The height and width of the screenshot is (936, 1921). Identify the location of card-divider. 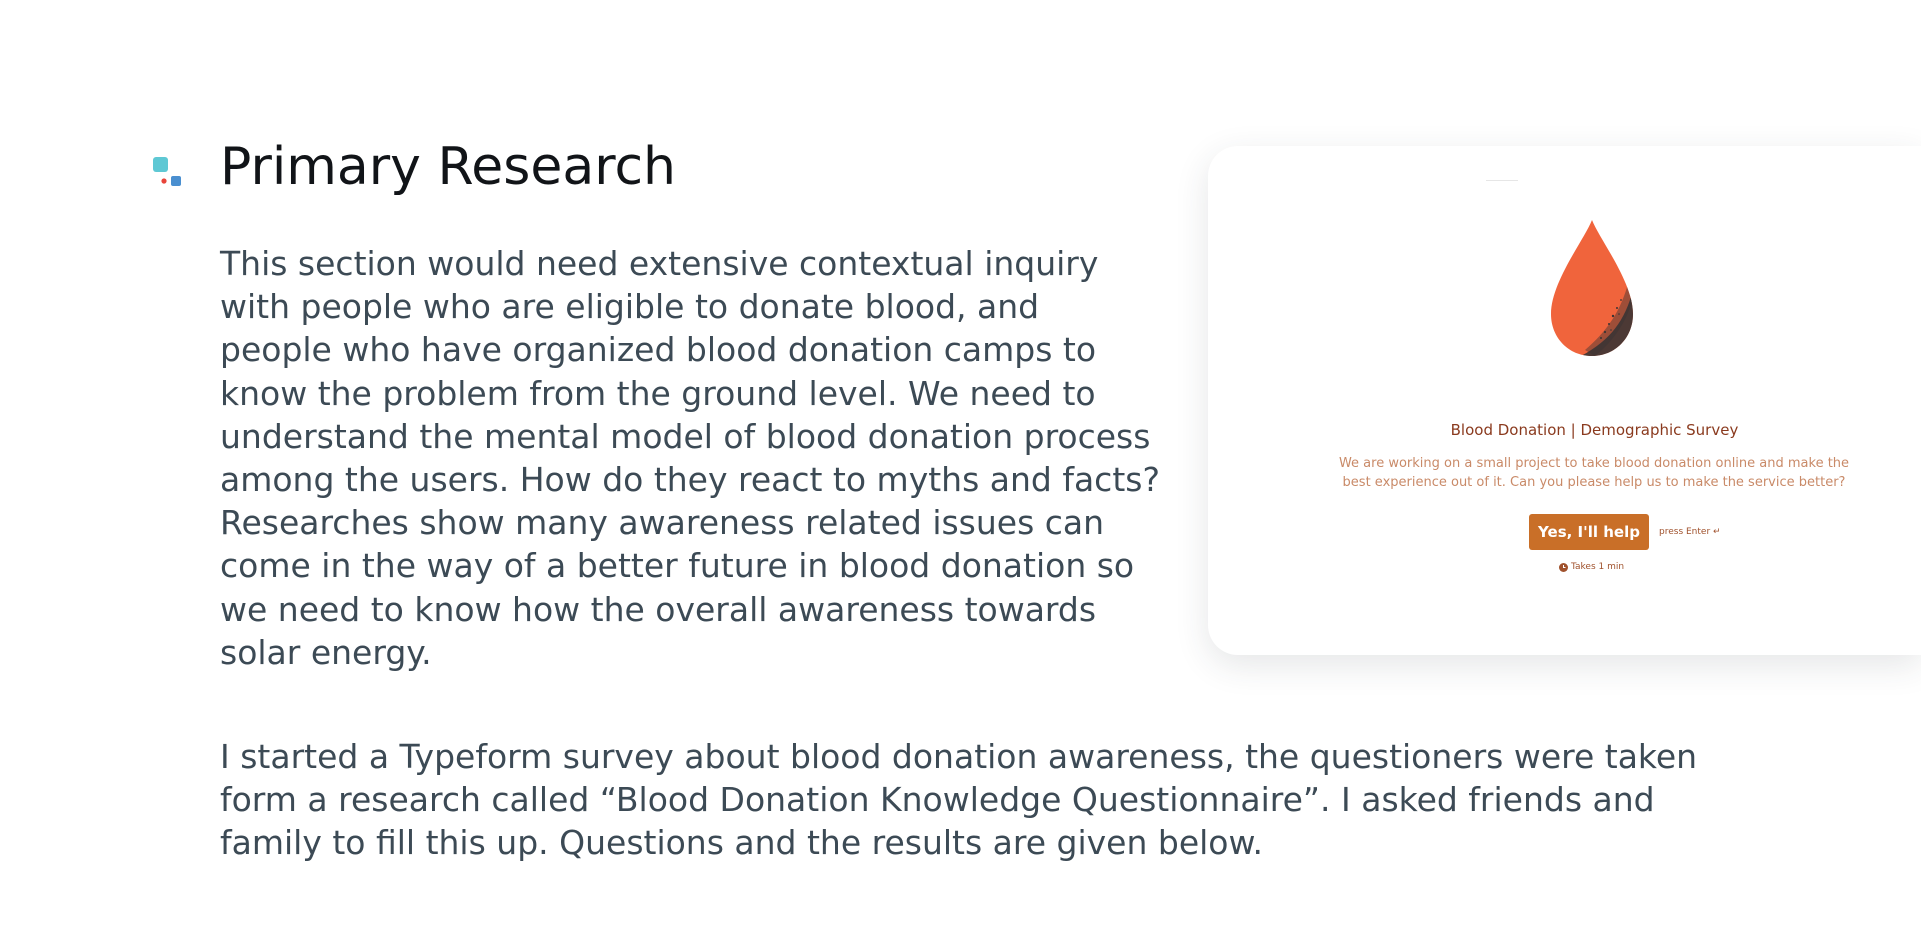
(1502, 180).